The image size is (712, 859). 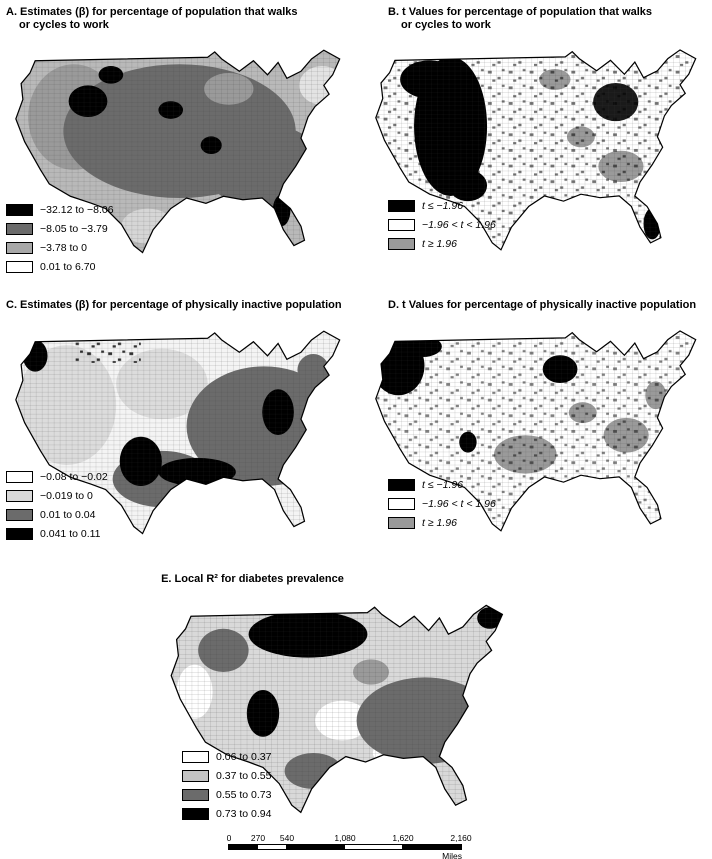 I want to click on legend-label: 0.06 to 0.37, so click(x=244, y=756).